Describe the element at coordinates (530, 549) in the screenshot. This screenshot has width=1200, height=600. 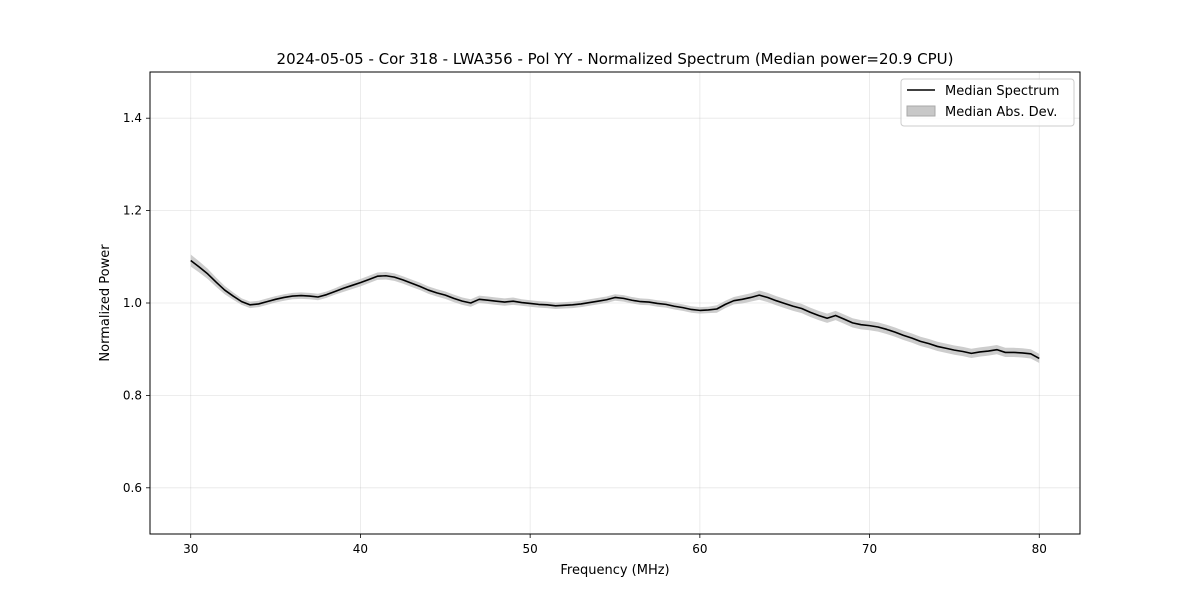
I see `x-tick-label: 50` at that location.